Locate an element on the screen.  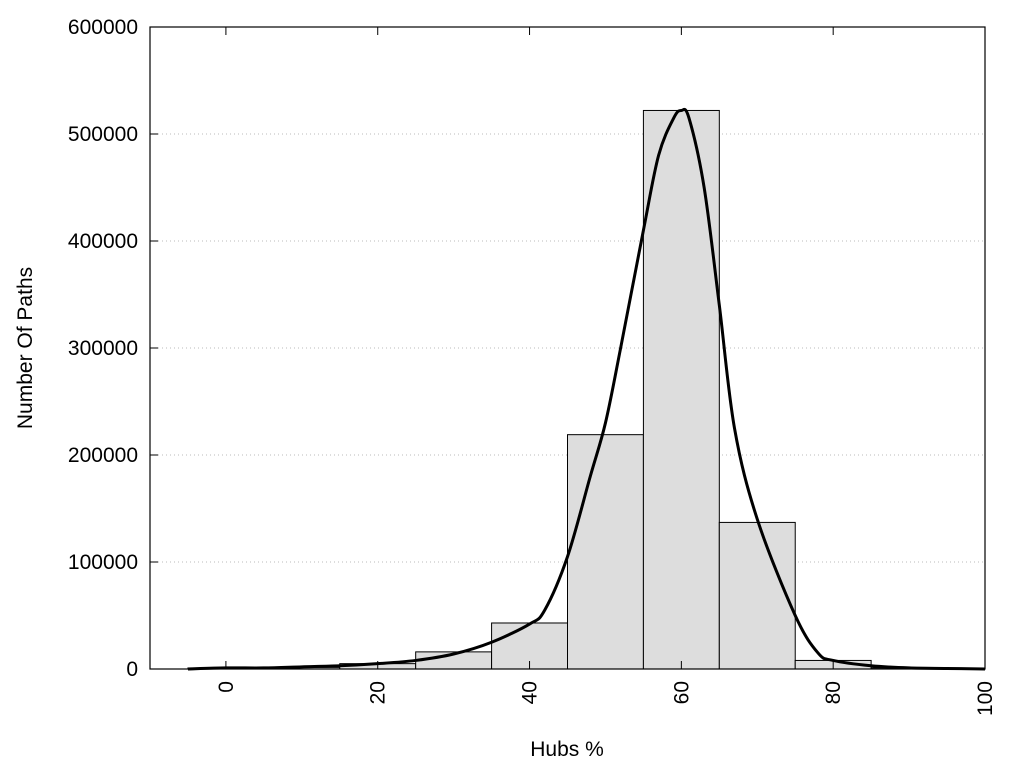
y-axis: 0 100000 200000 300000 400000 500000 600000 is located at coordinates (113, 348).